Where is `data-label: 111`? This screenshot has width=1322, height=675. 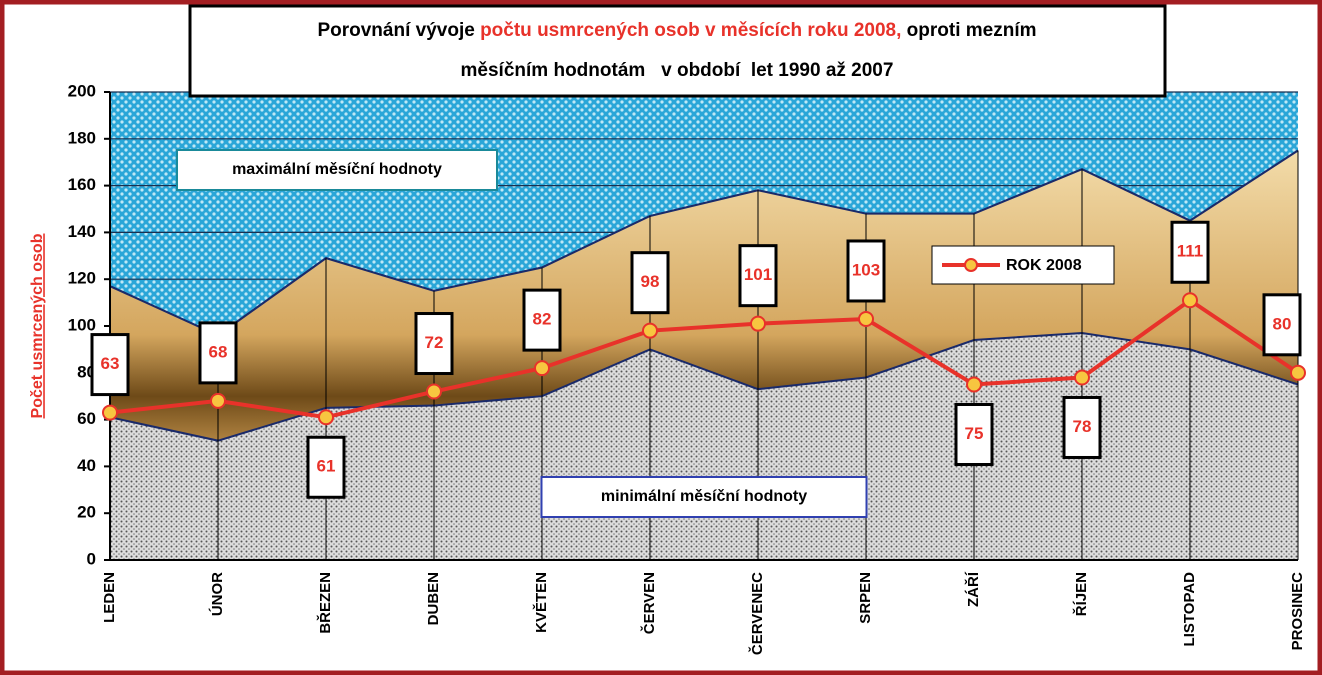 data-label: 111 is located at coordinates (1190, 251).